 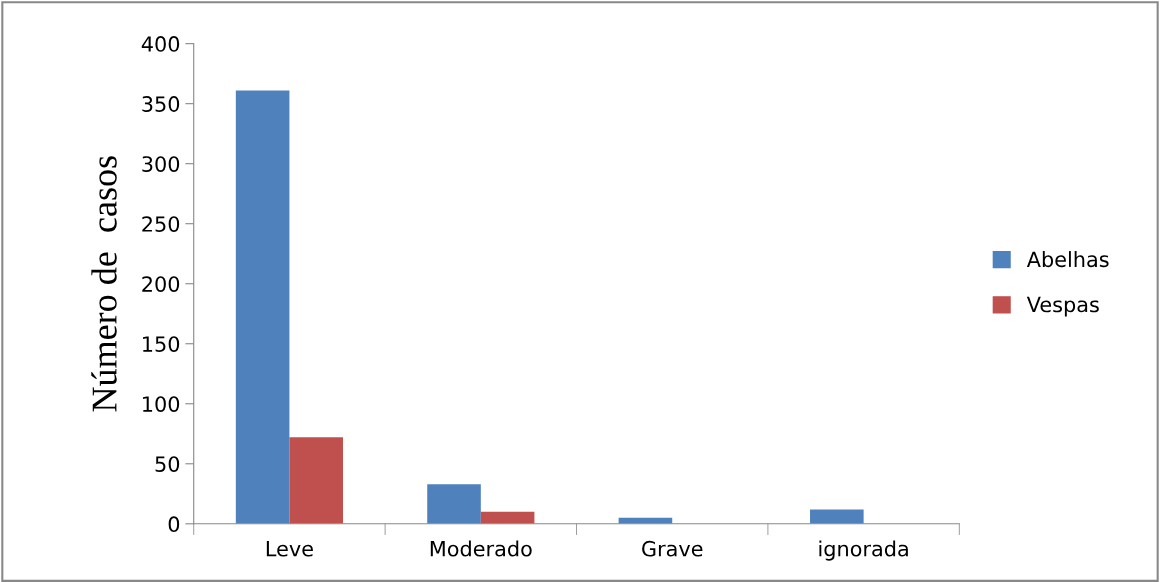 I want to click on y-tick-label: 350, so click(x=161, y=104).